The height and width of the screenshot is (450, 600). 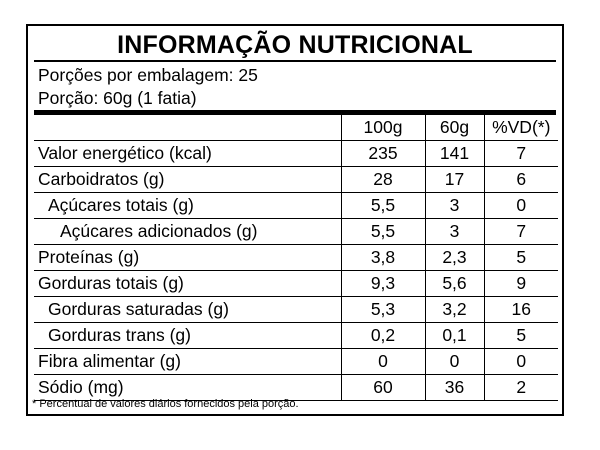 What do you see at coordinates (295, 112) in the screenshot?
I see `thick-divider` at bounding box center [295, 112].